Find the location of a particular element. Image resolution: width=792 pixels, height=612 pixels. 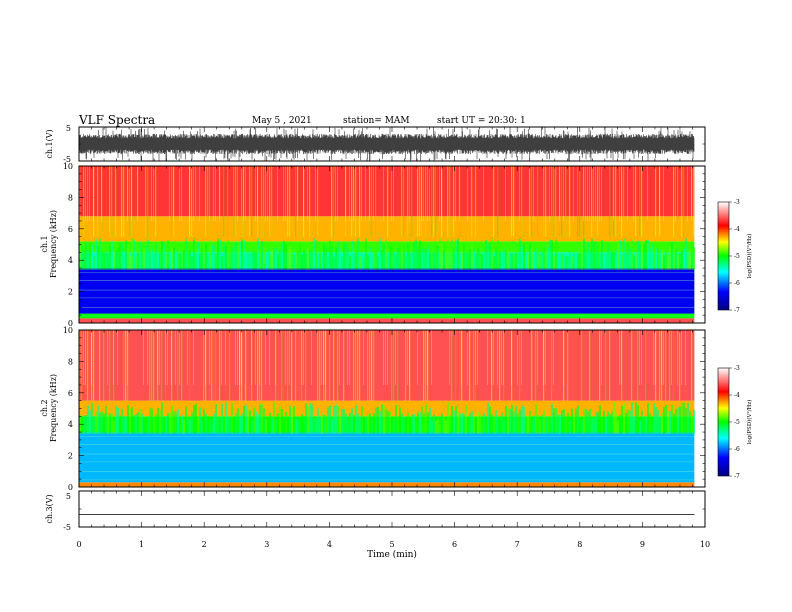

ch1-channel-label: ch.1 is located at coordinates (44, 243).